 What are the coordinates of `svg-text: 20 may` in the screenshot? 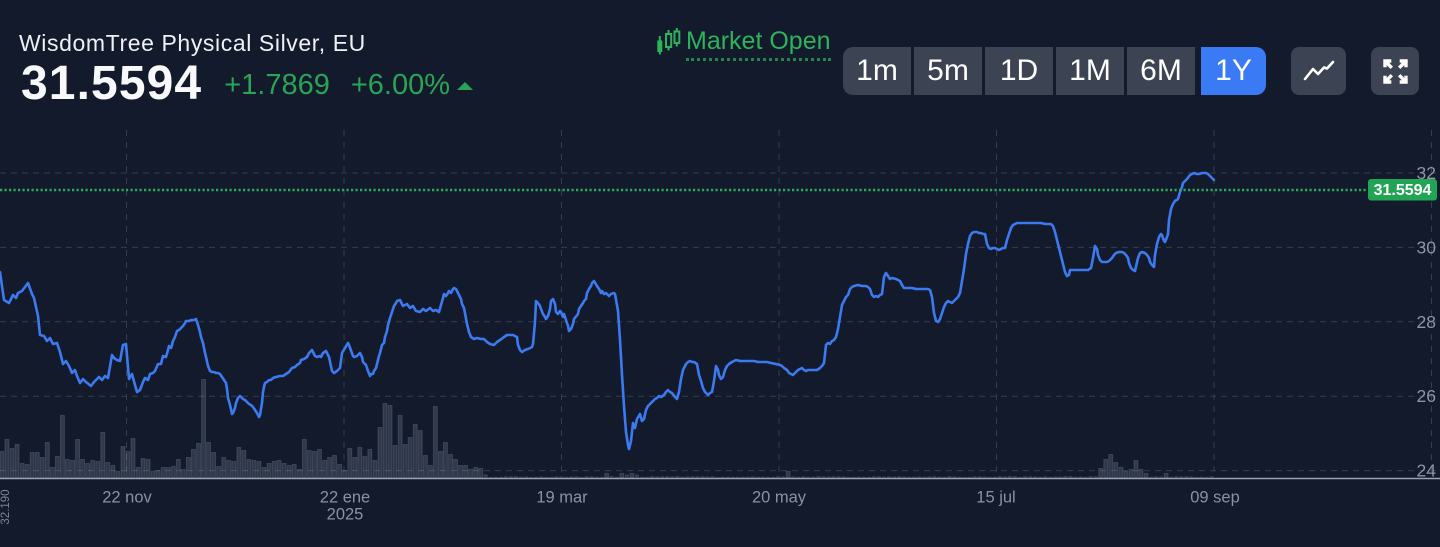 It's located at (779, 498).